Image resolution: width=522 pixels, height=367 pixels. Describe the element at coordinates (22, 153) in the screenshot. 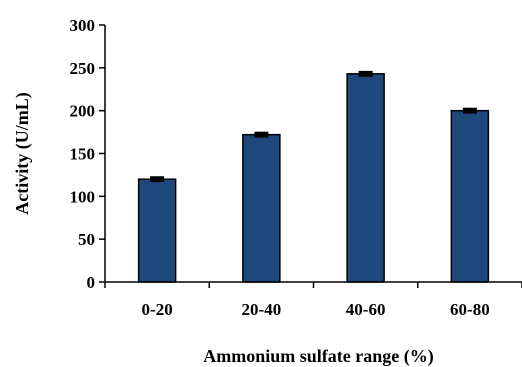

I see `y-axis-title: Activity (U/mL)` at that location.